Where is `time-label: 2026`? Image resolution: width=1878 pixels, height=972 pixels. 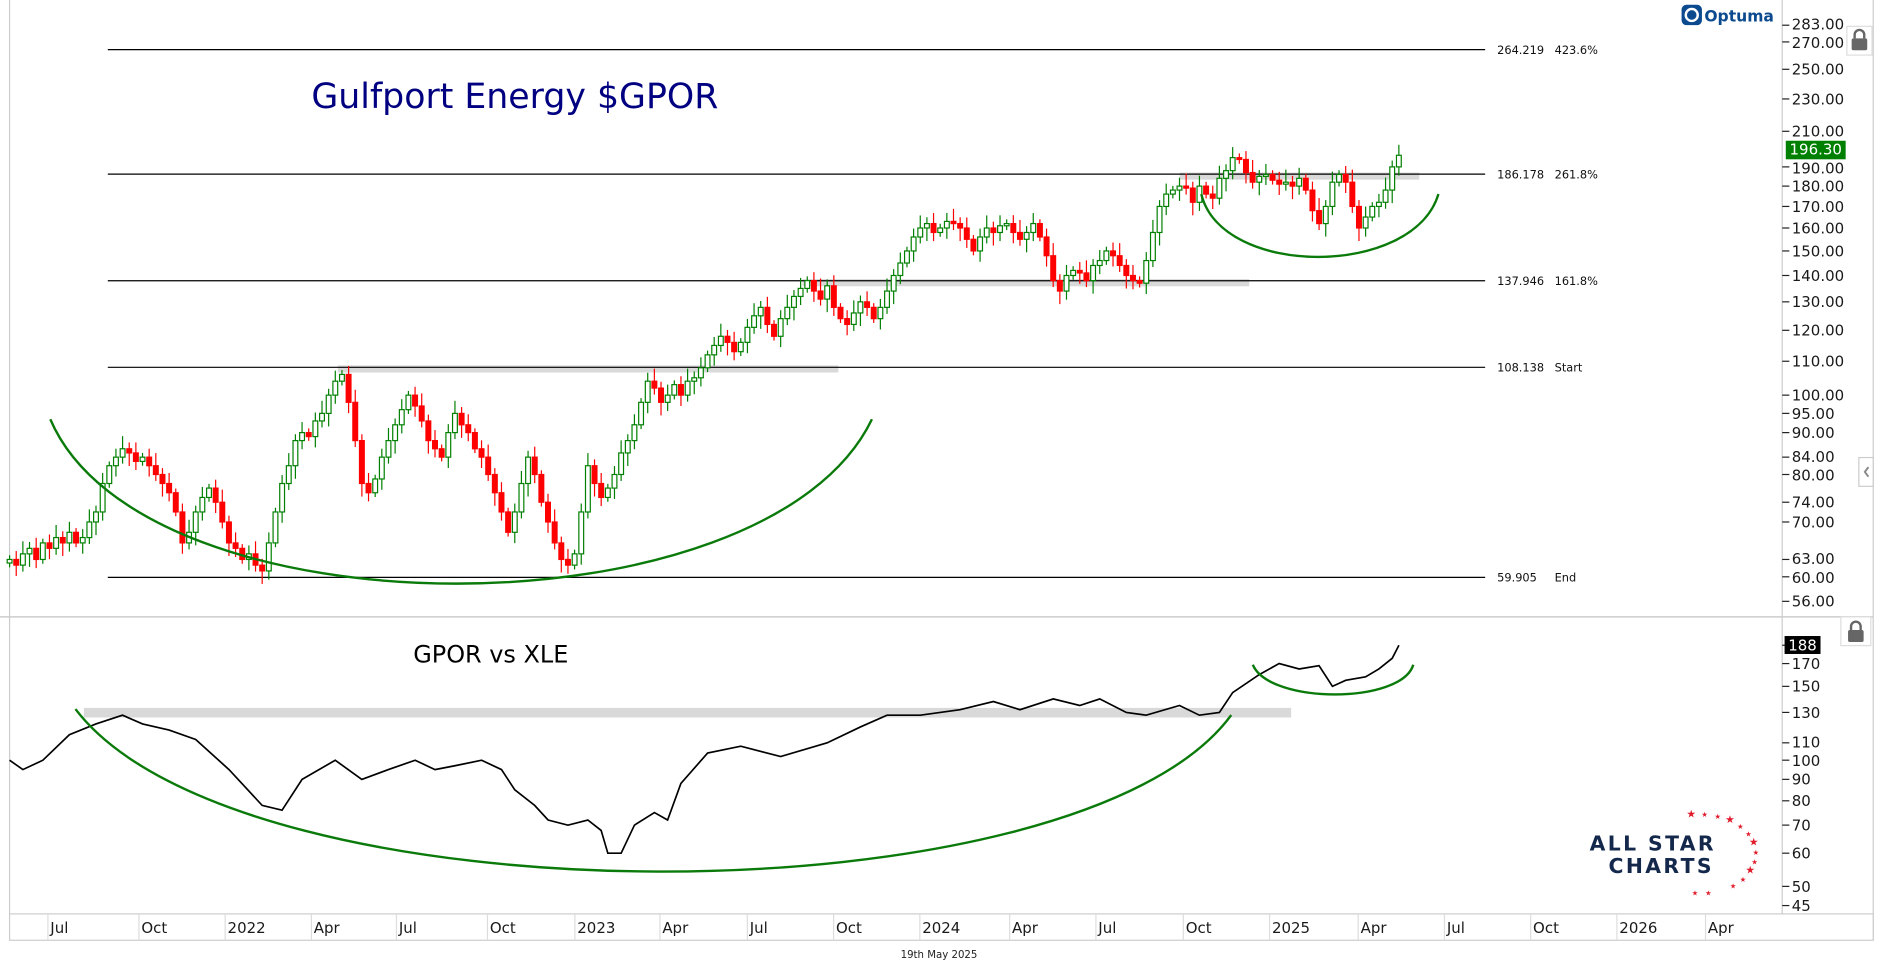
time-label: 2026 is located at coordinates (1638, 928).